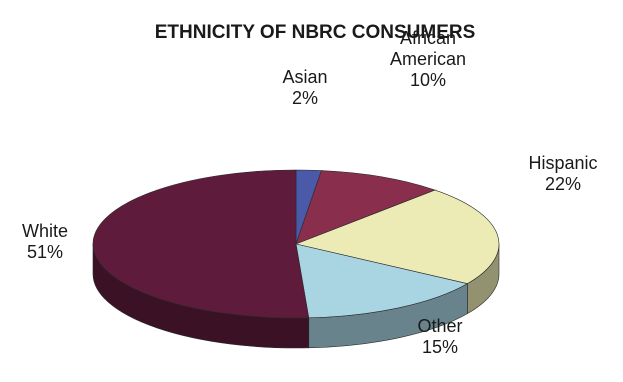 The image size is (623, 382). I want to click on chart-title: ETHNICITY OF NBRC CONSUMERS, so click(315, 32).